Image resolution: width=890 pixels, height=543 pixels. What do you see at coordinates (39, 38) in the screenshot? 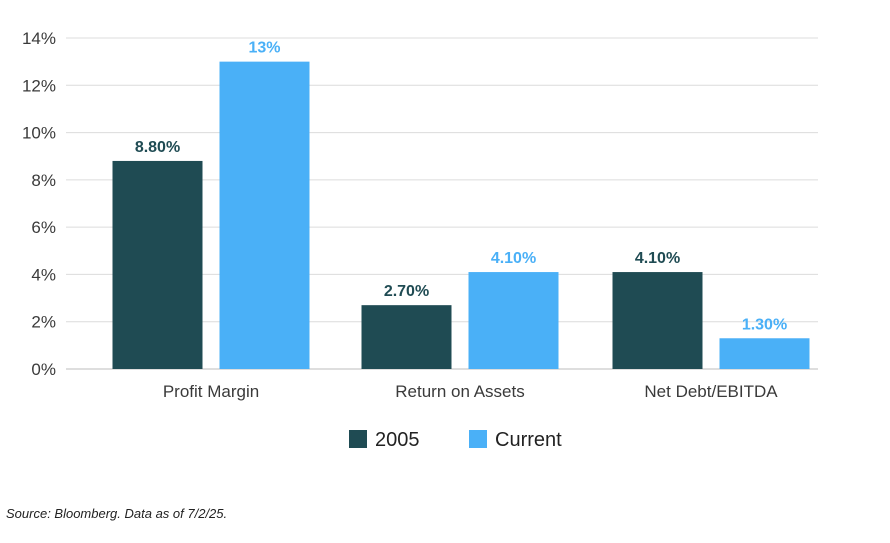
I see `y-tick-label: 14%` at bounding box center [39, 38].